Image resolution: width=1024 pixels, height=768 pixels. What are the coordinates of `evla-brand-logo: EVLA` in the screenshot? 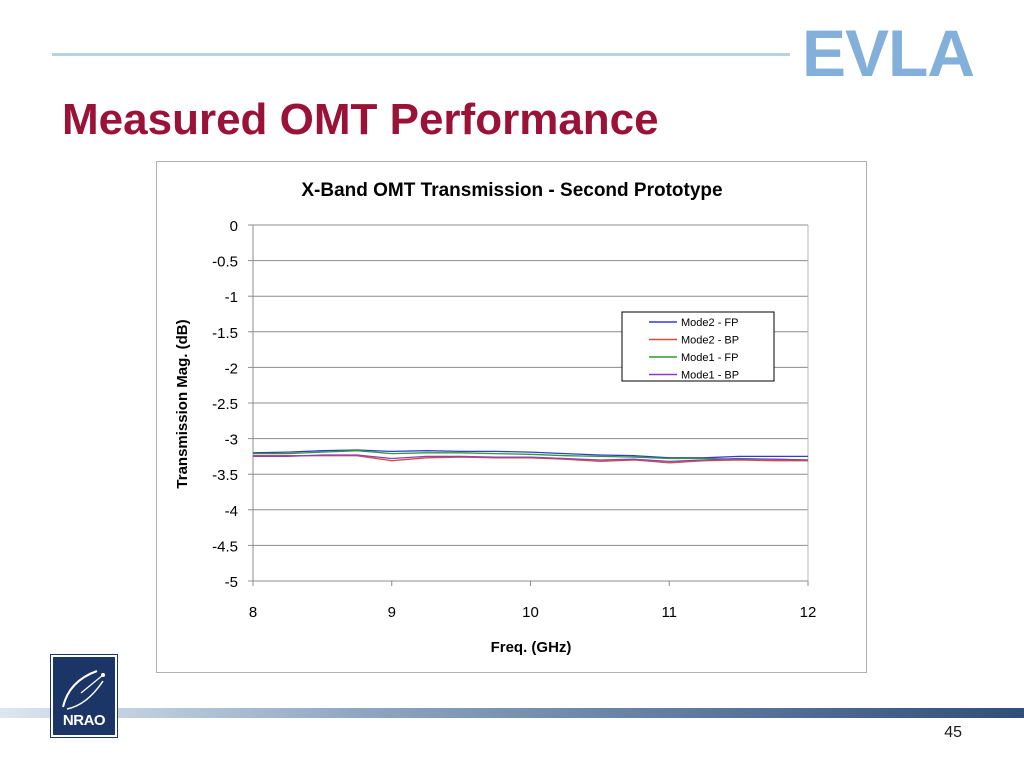 It's located at (888, 53).